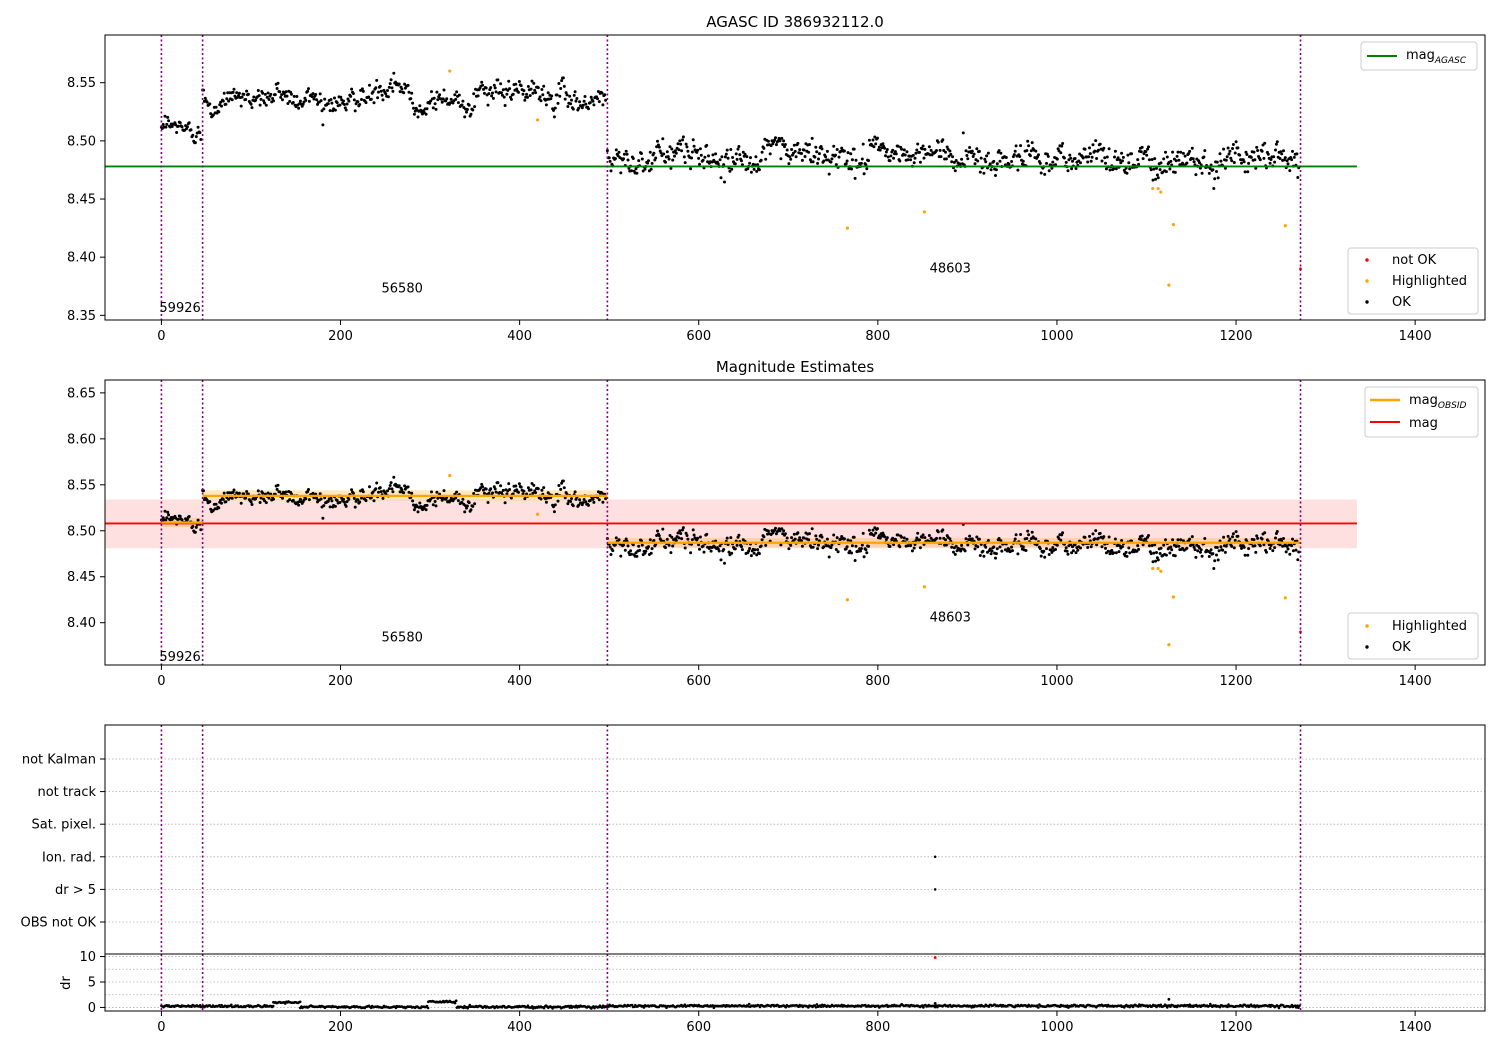 This screenshot has height=1050, width=1500. What do you see at coordinates (698, 1027) in the screenshot?
I see `panel4-xtick-label: 600` at bounding box center [698, 1027].